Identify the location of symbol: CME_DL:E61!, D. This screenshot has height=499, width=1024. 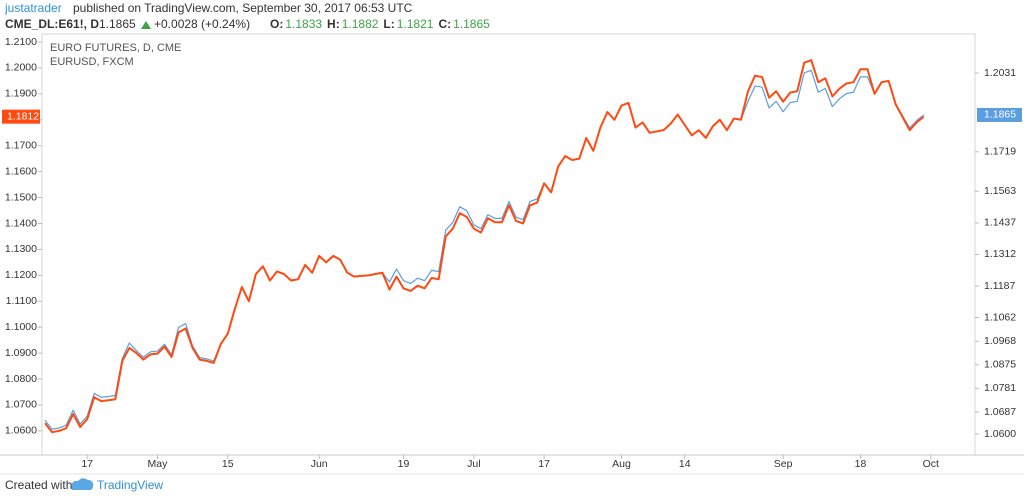
(52, 24).